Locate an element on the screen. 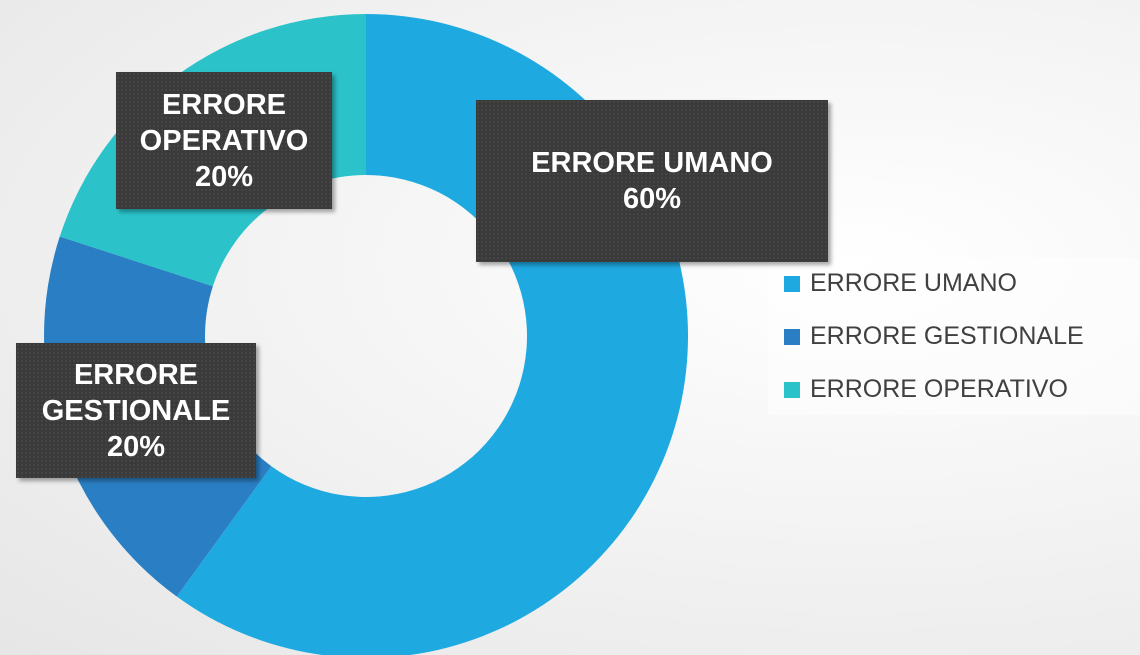 This screenshot has width=1140, height=655. legend-item: ERRORE OPERATIVO is located at coordinates (926, 389).